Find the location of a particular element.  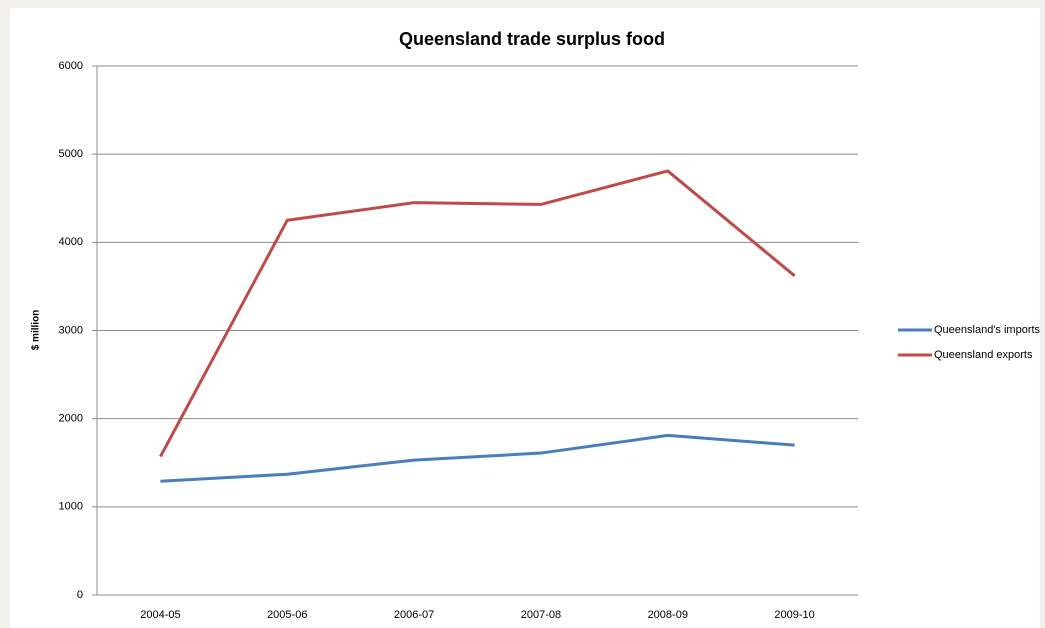

y-tick-label: 3000 is located at coordinates (71, 330).